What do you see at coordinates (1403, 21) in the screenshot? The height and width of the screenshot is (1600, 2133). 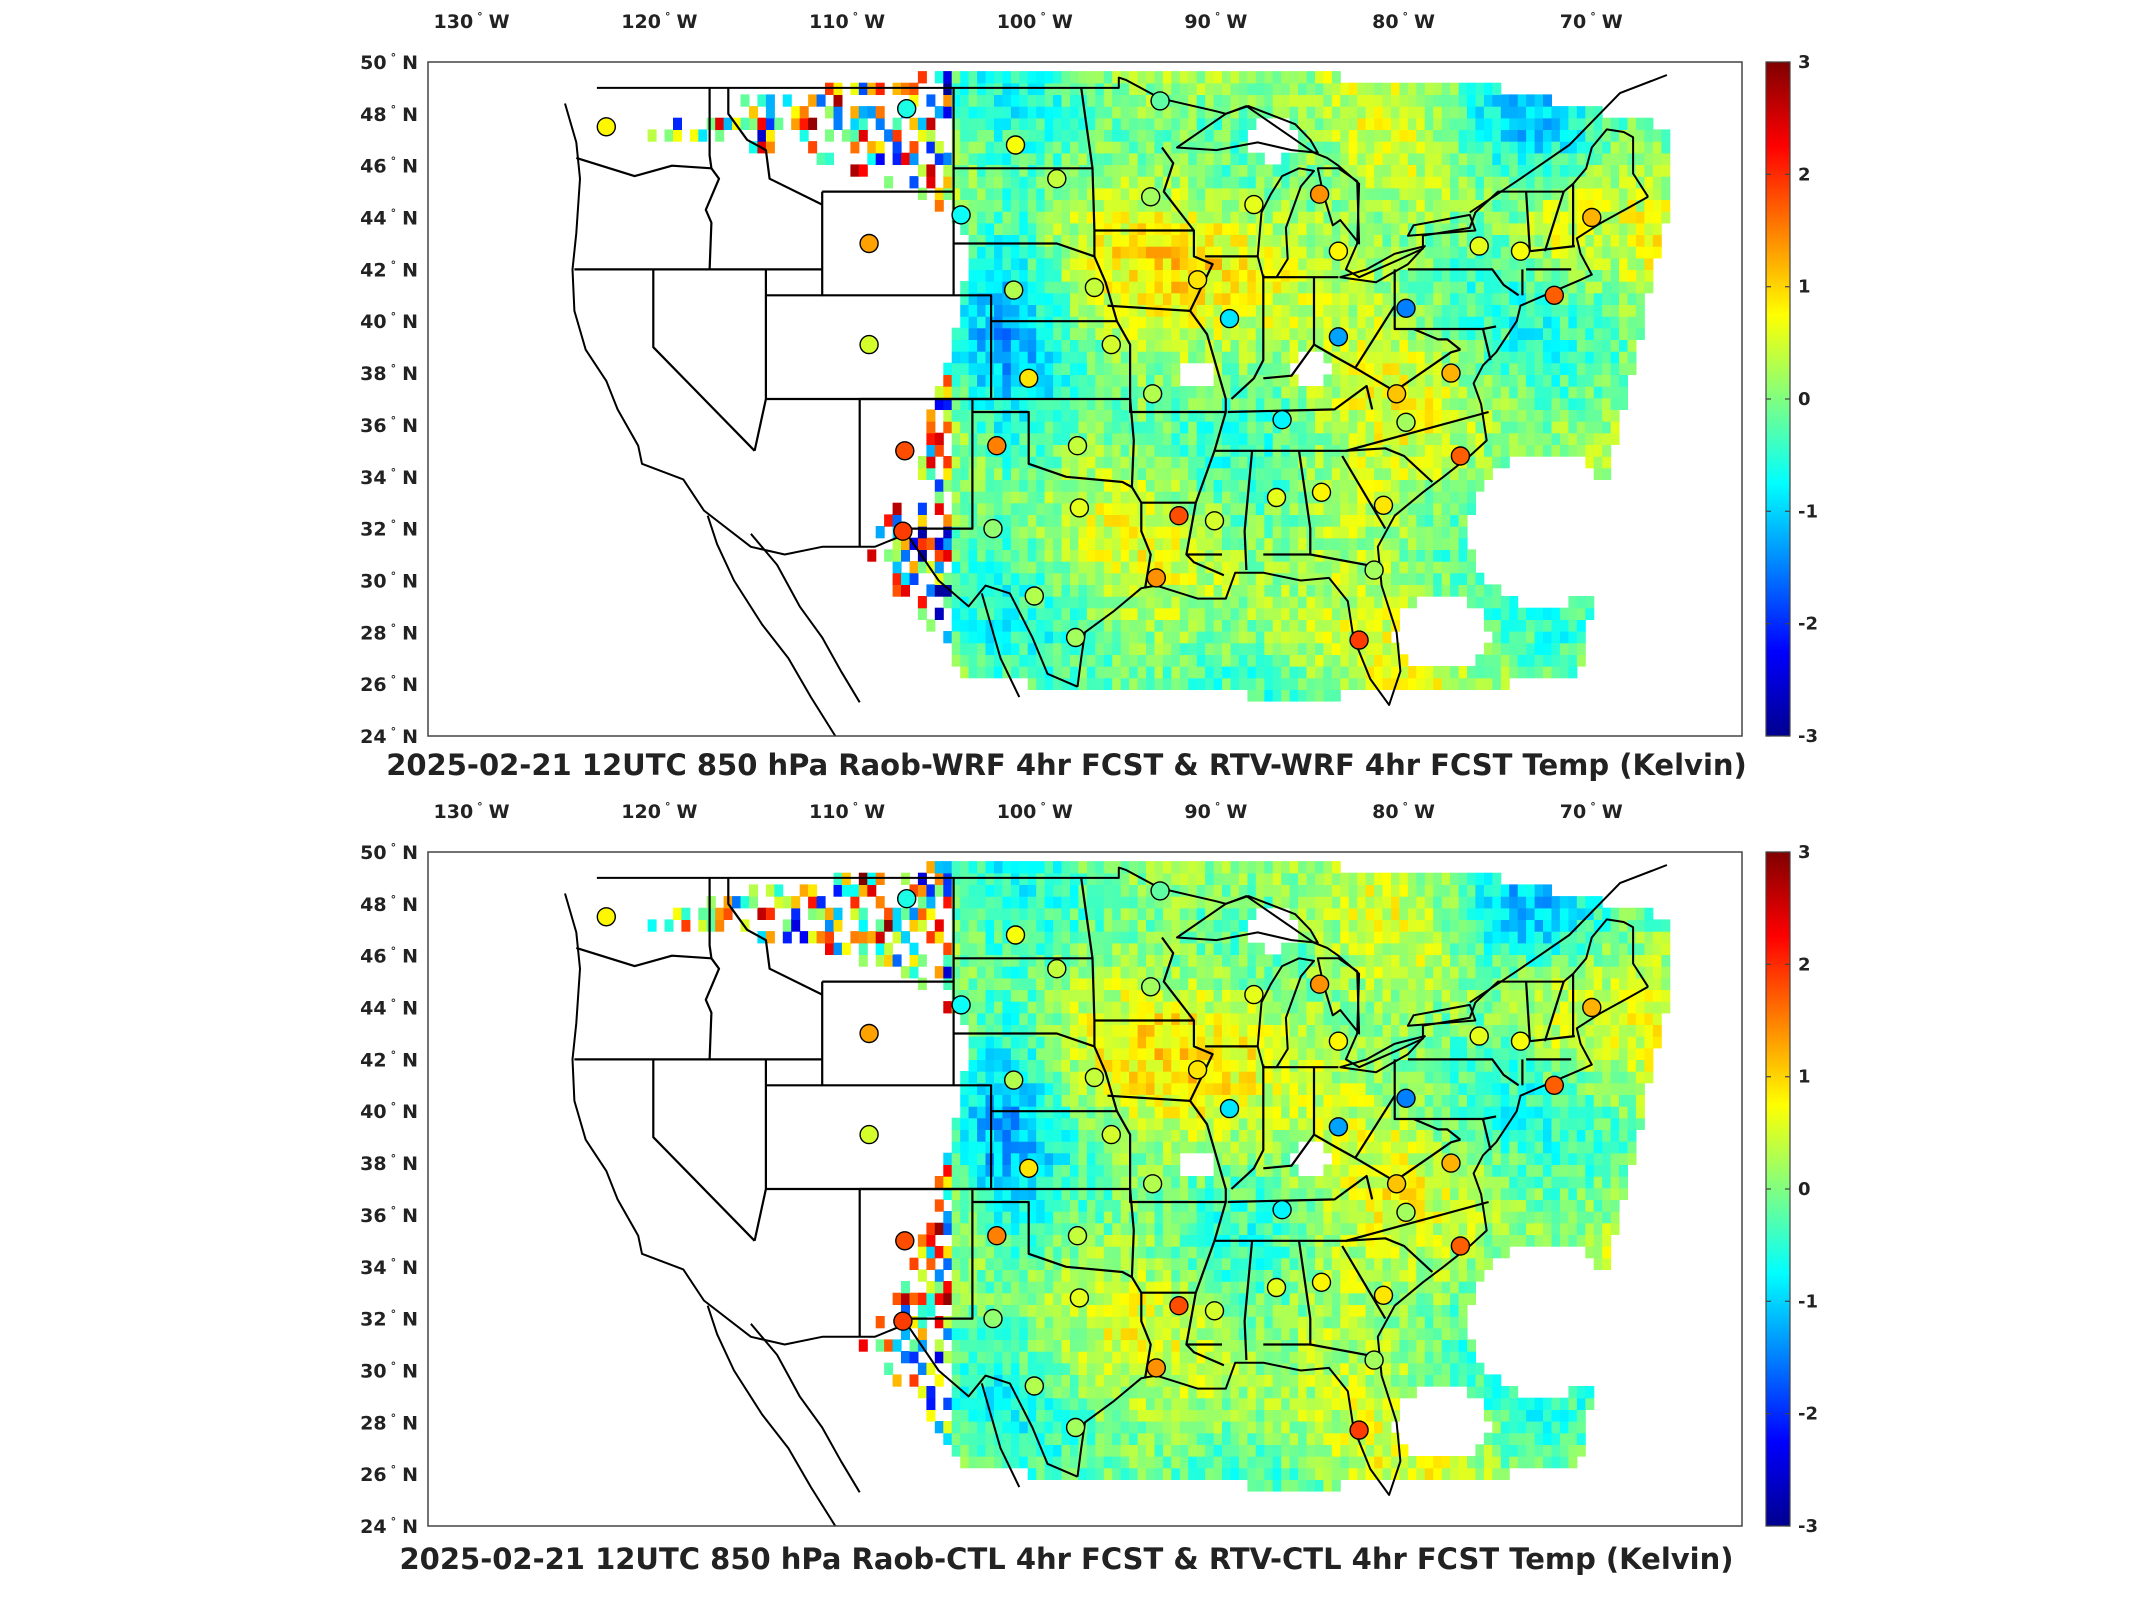 I see `lon-tick-label: 80 ° W` at bounding box center [1403, 21].